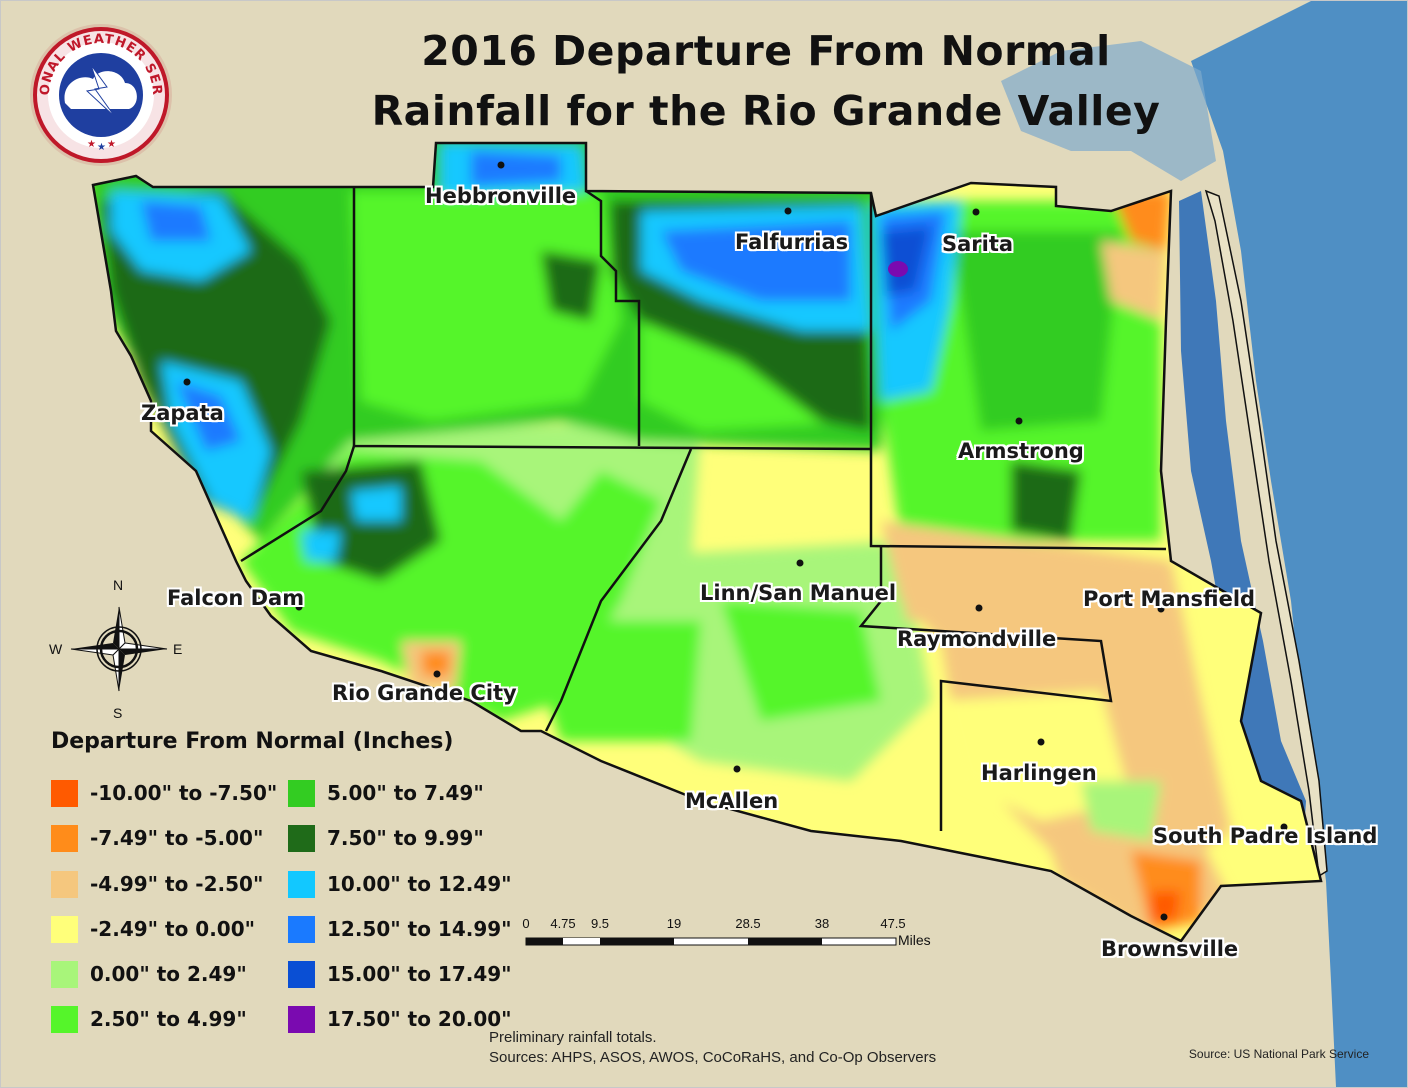 The image size is (1408, 1088). I want to click on legend-item: 0.00" to 2.49", so click(149, 974).